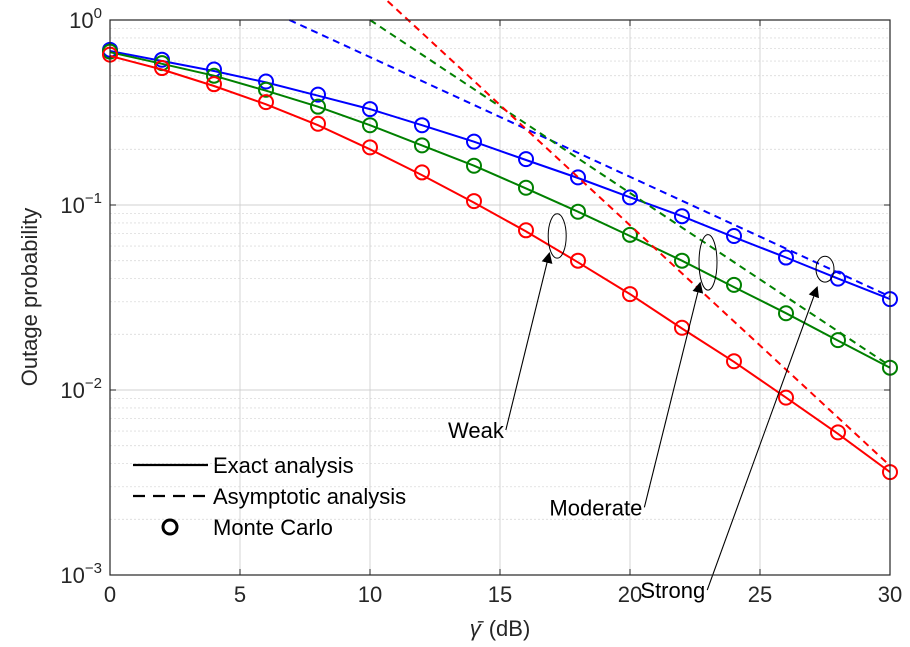 The height and width of the screenshot is (647, 910). I want to click on legend-label: Exact analysis, so click(283, 465).